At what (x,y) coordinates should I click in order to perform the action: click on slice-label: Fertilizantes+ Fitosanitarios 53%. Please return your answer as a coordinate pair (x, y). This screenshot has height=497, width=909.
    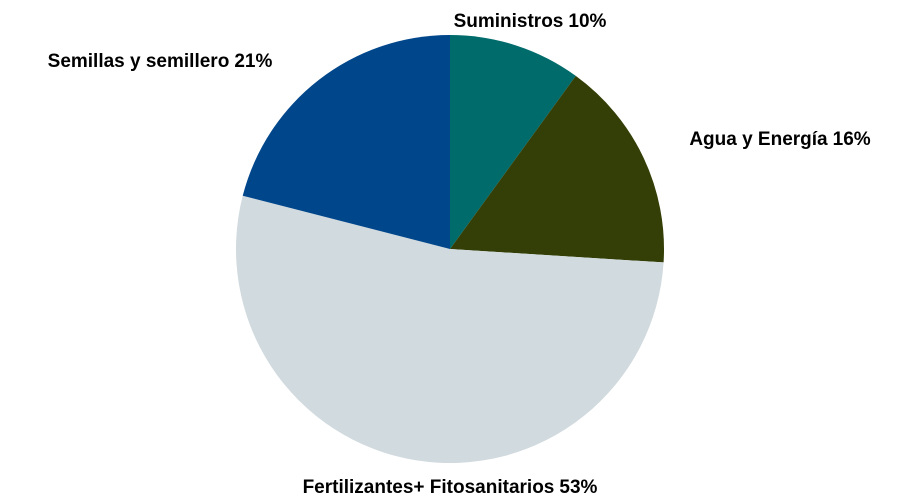
    Looking at the image, I should click on (450, 487).